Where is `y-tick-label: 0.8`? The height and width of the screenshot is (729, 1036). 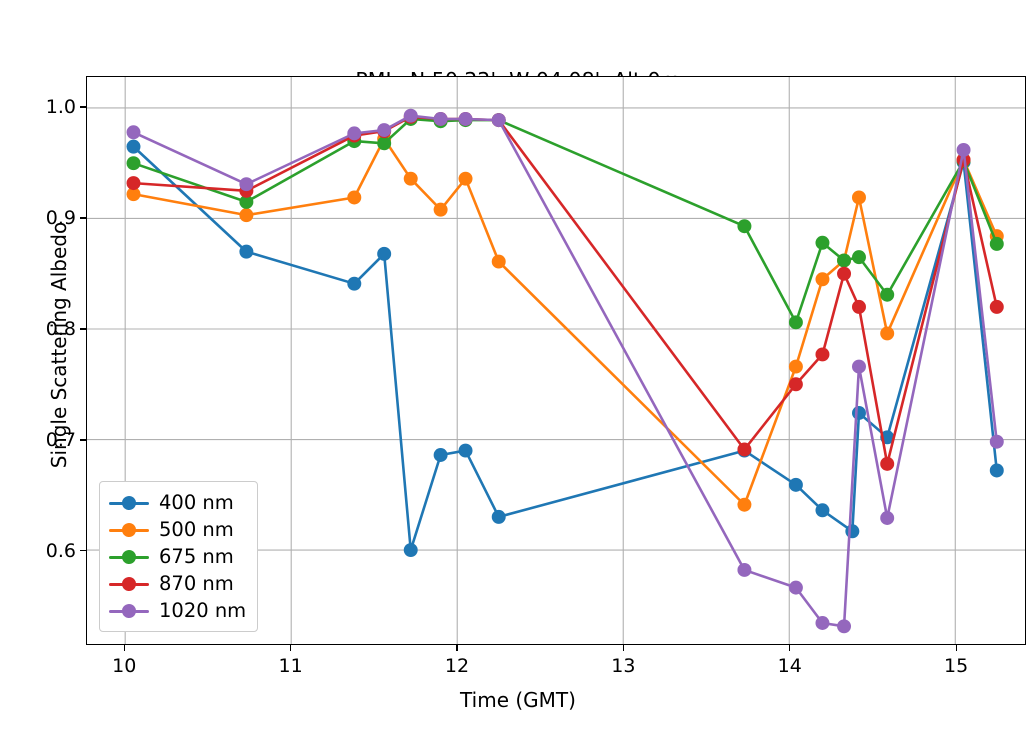
y-tick-label: 0.8 is located at coordinates (60, 328).